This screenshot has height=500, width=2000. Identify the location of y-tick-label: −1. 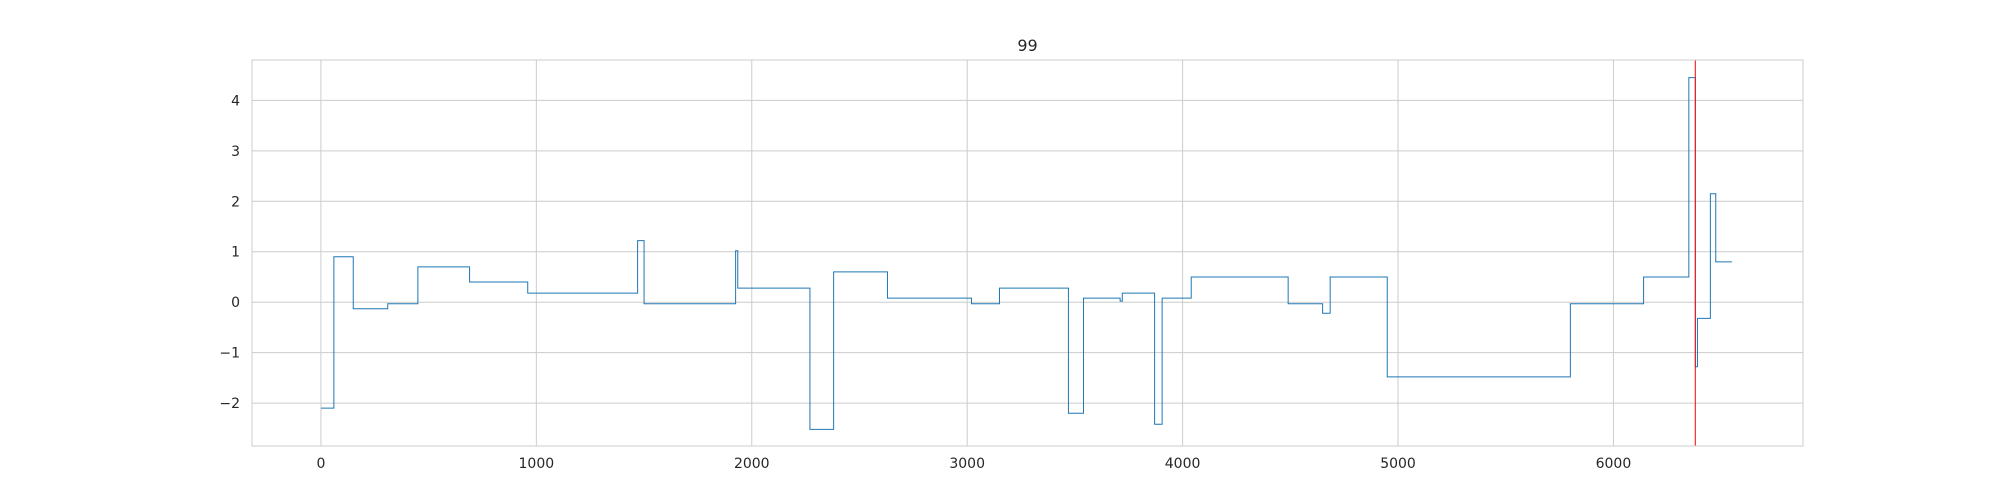
(229, 354).